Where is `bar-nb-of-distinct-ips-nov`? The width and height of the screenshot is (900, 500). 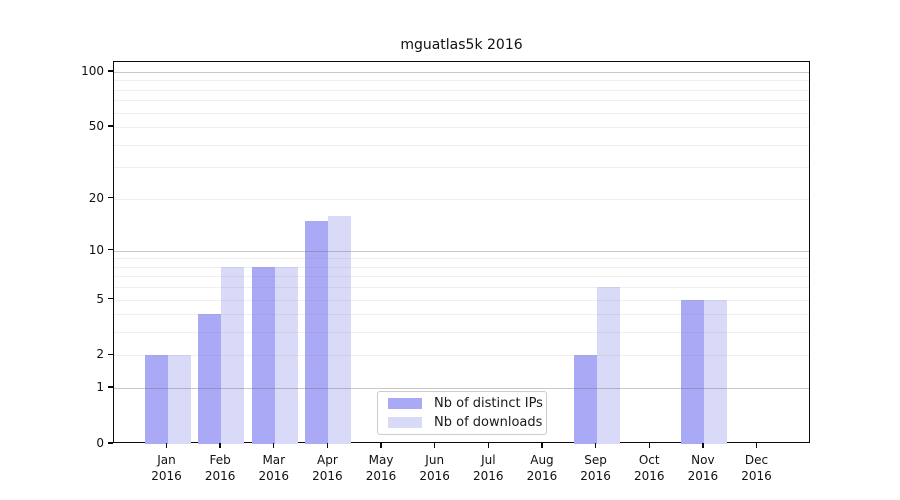
bar-nb-of-distinct-ips-nov is located at coordinates (692, 371).